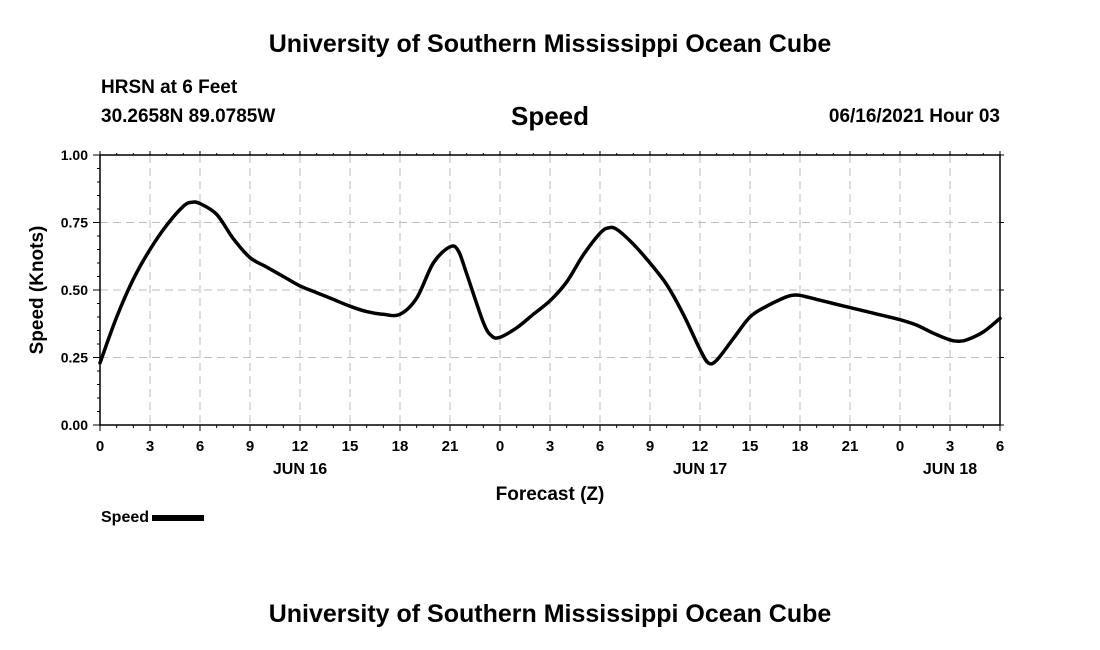  Describe the element at coordinates (74, 290) in the screenshot. I see `y-tick-label: 0.50` at that location.